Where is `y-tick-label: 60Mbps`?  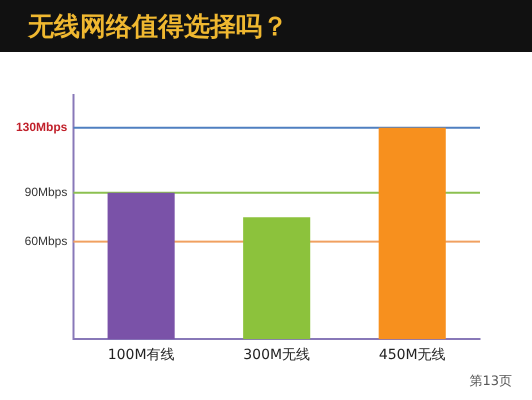
y-tick-label: 60Mbps is located at coordinates (46, 241).